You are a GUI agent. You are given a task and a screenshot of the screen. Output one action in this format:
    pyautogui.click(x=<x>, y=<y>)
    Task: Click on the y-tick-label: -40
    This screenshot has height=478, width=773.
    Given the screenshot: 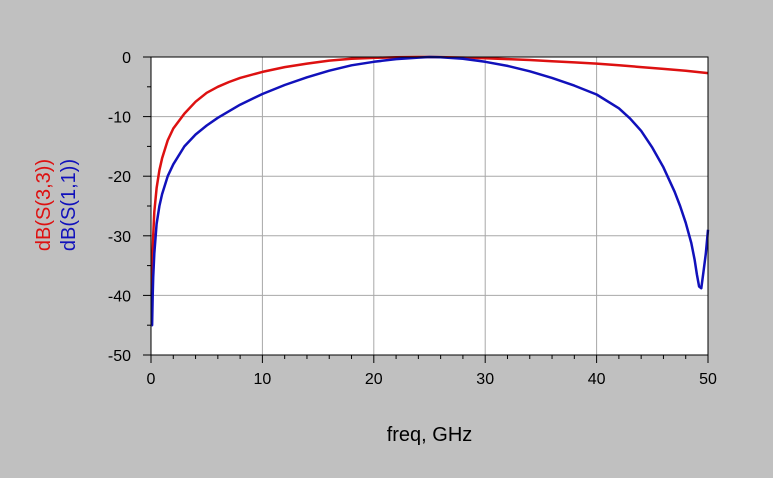 What is the action you would take?
    pyautogui.click(x=119, y=296)
    